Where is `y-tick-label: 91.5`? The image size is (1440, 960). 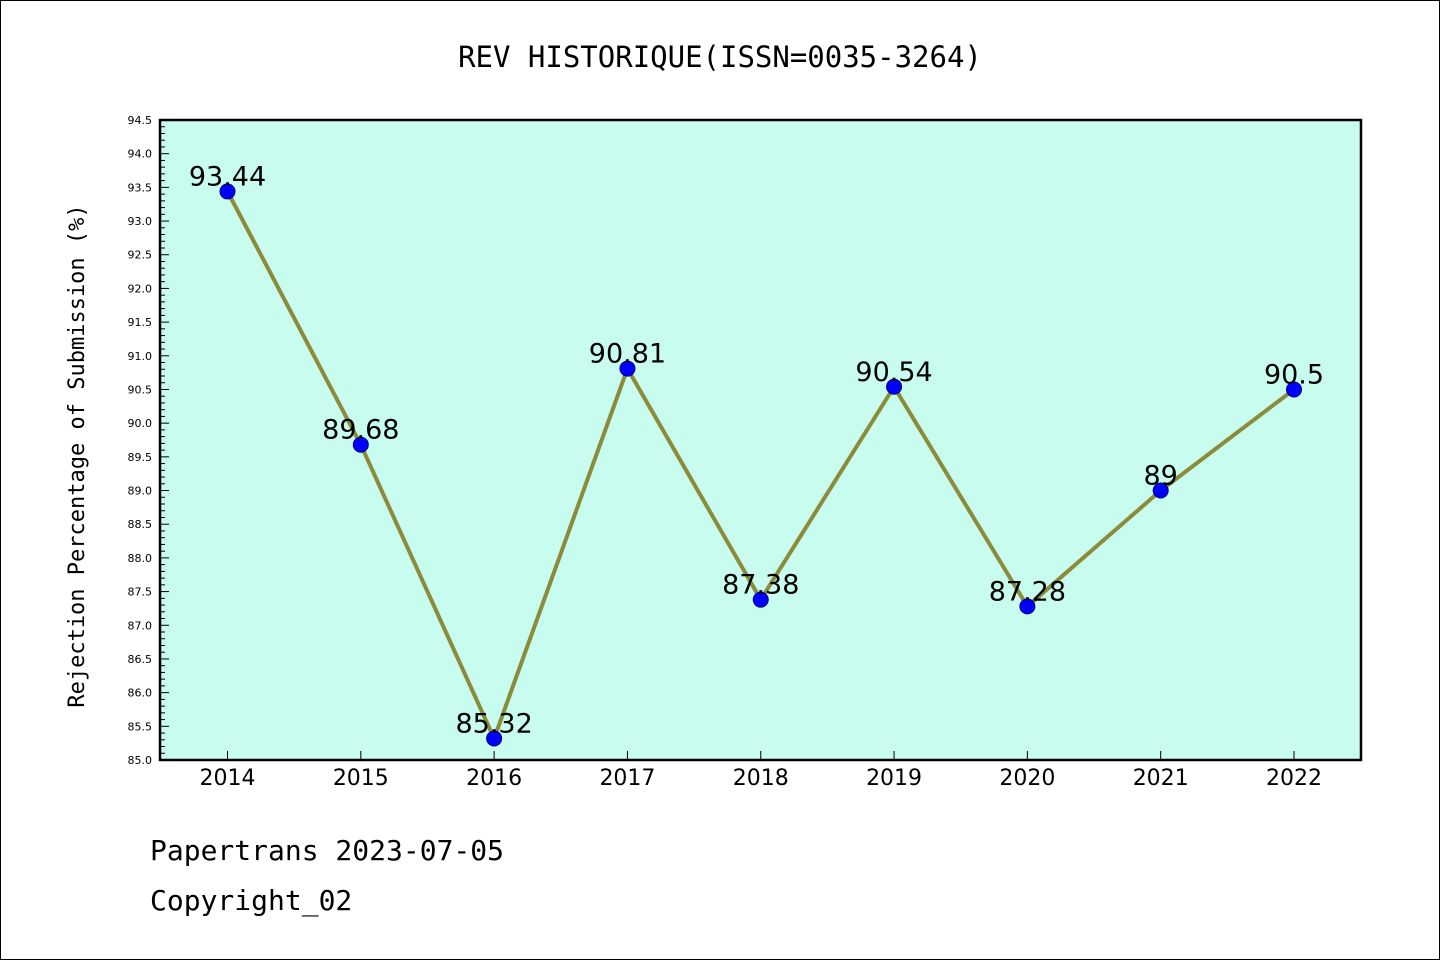 y-tick-label: 91.5 is located at coordinates (140, 322).